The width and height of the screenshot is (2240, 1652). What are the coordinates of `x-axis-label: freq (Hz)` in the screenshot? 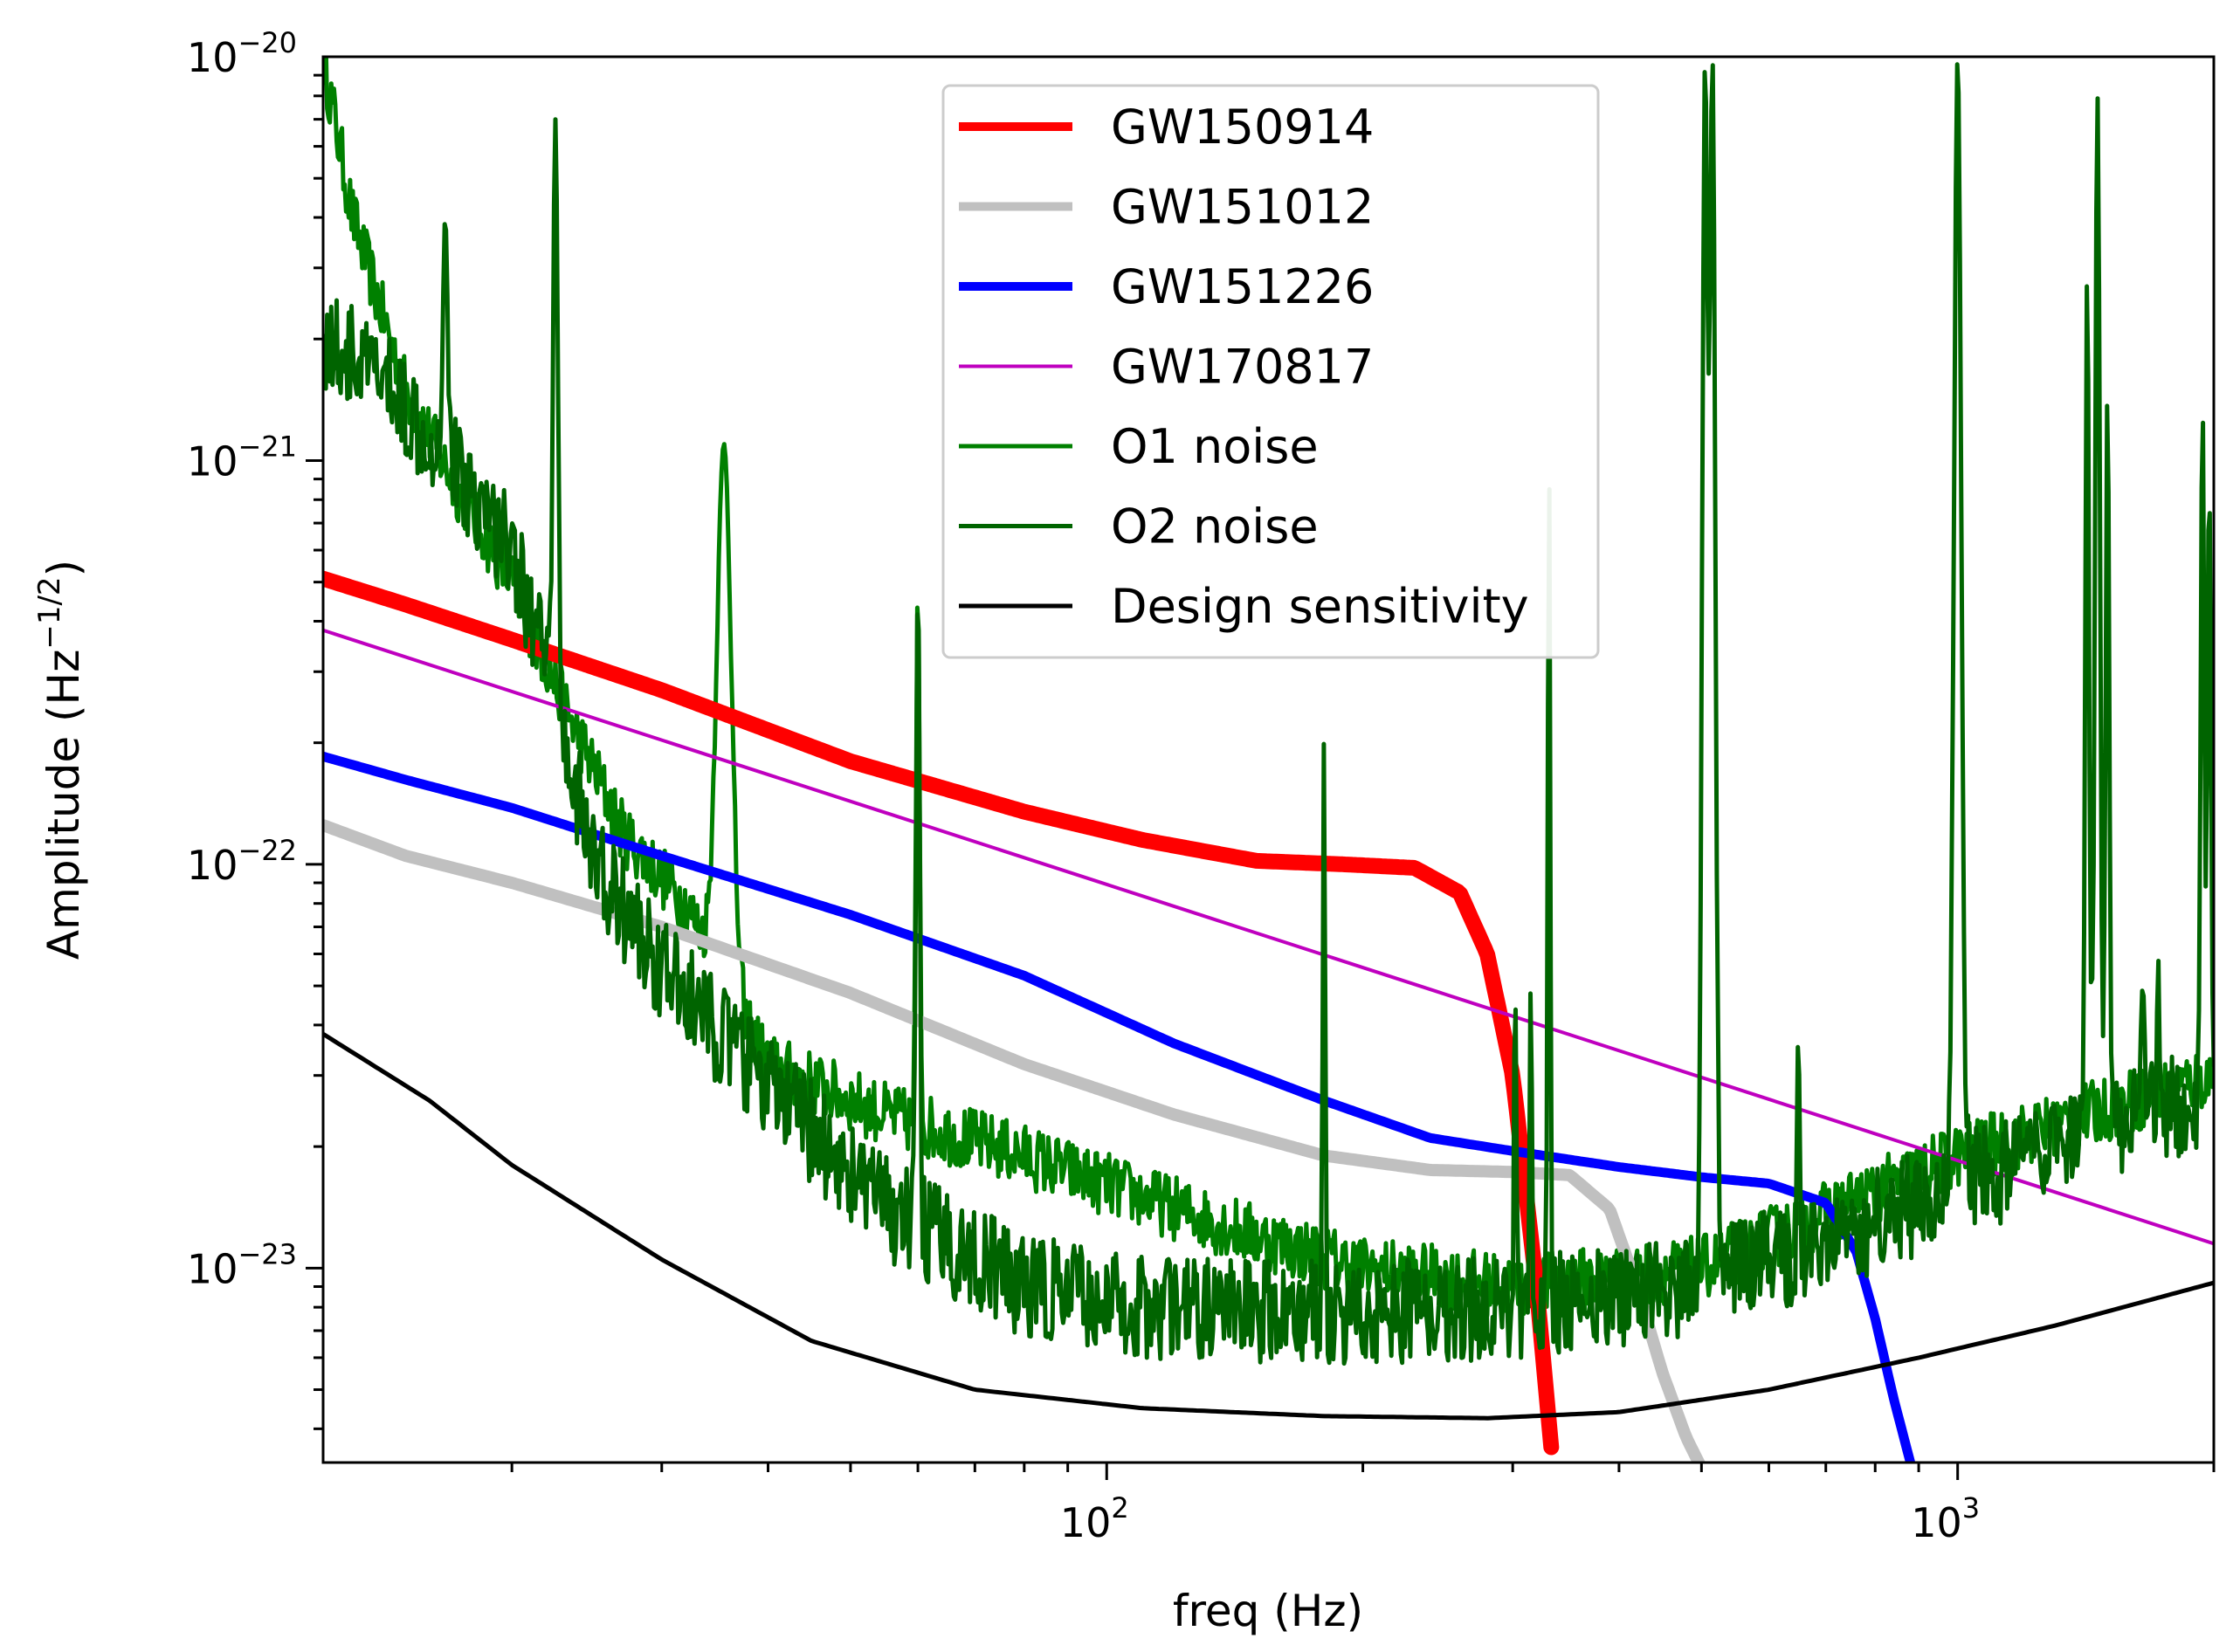 It's located at (1268, 1611).